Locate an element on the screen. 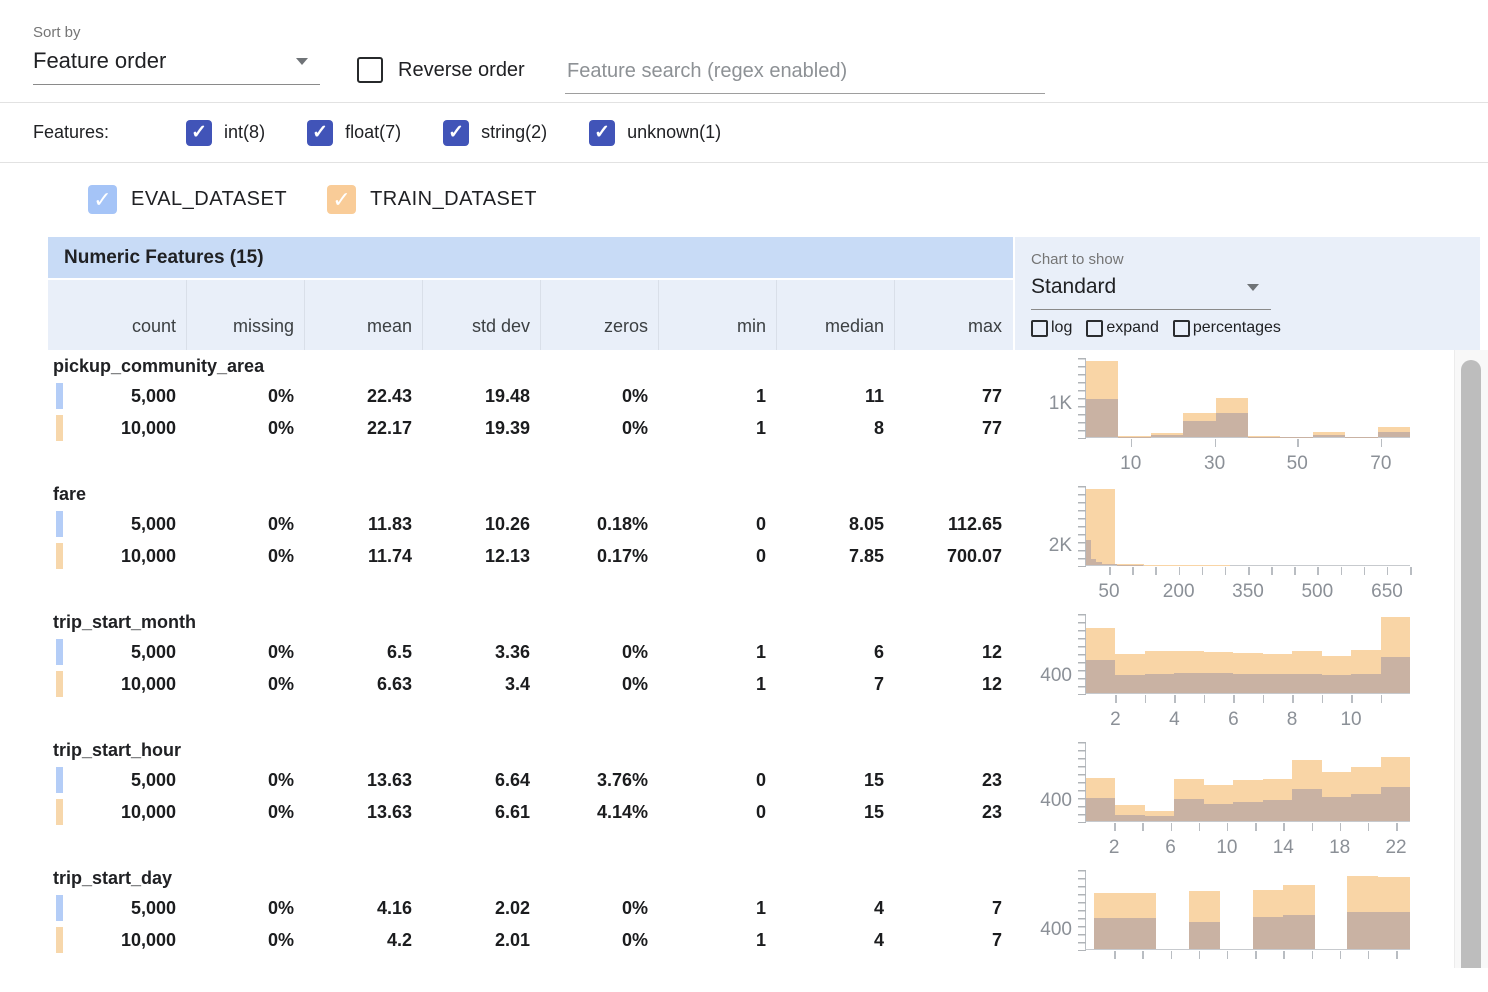 Image resolution: width=1488 pixels, height=992 pixels. column-header-count: count is located at coordinates (117, 315).